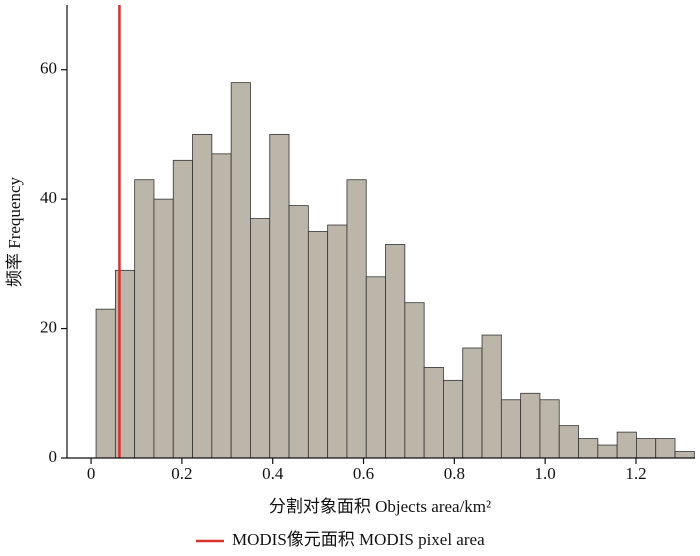 This screenshot has height=556, width=700. I want to click on y-tick-label: 20, so click(48, 326).